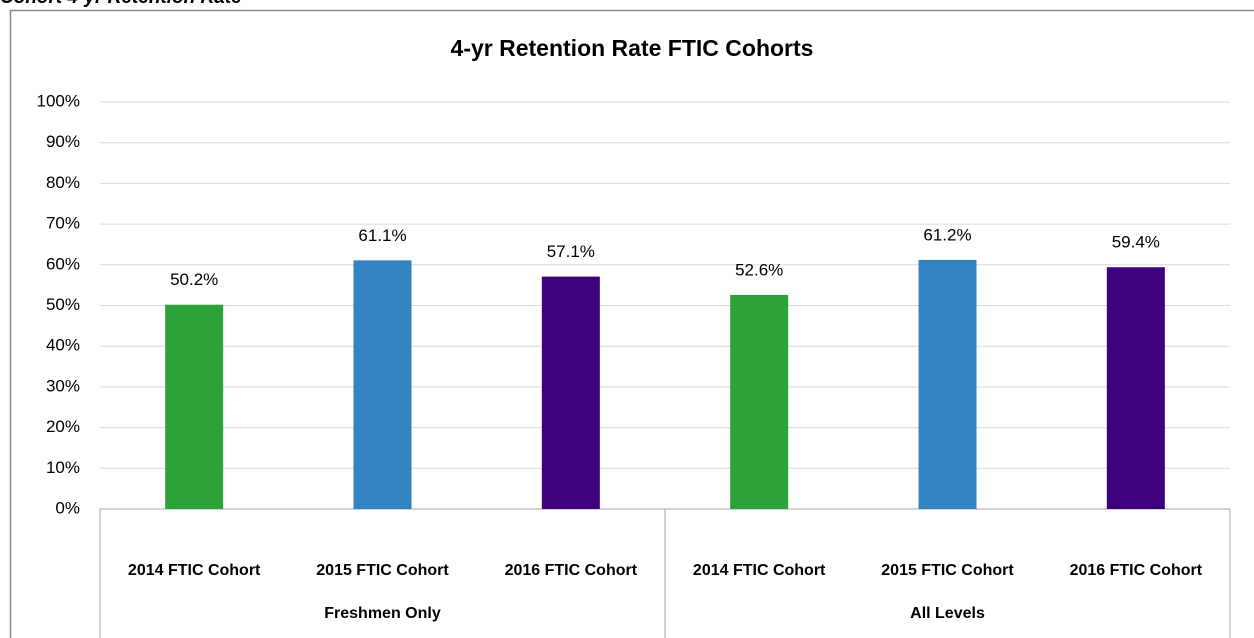  I want to click on data-label: 59.4%, so click(1136, 242).